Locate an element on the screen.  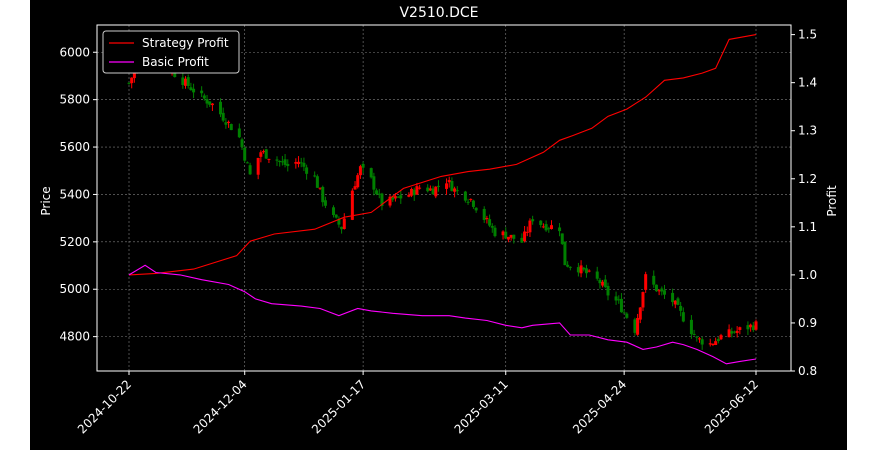
left-tick-label: 5800 is located at coordinates (74, 100).